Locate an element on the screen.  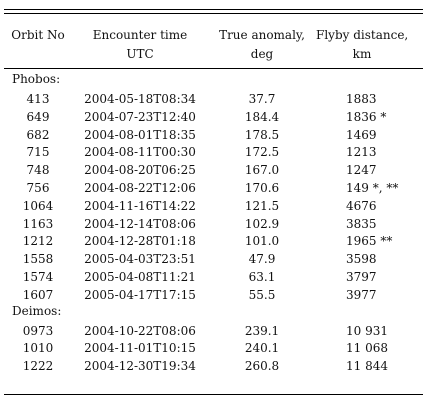
cell-true-anomaly: 121.5 is located at coordinates (262, 205).